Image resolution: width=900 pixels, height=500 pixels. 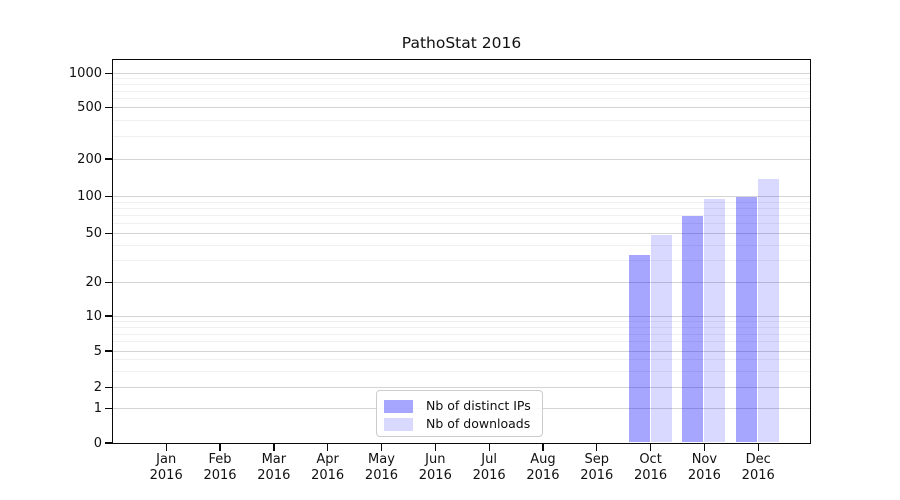 I want to click on x-tick-label-month: Dec, so click(x=758, y=459).